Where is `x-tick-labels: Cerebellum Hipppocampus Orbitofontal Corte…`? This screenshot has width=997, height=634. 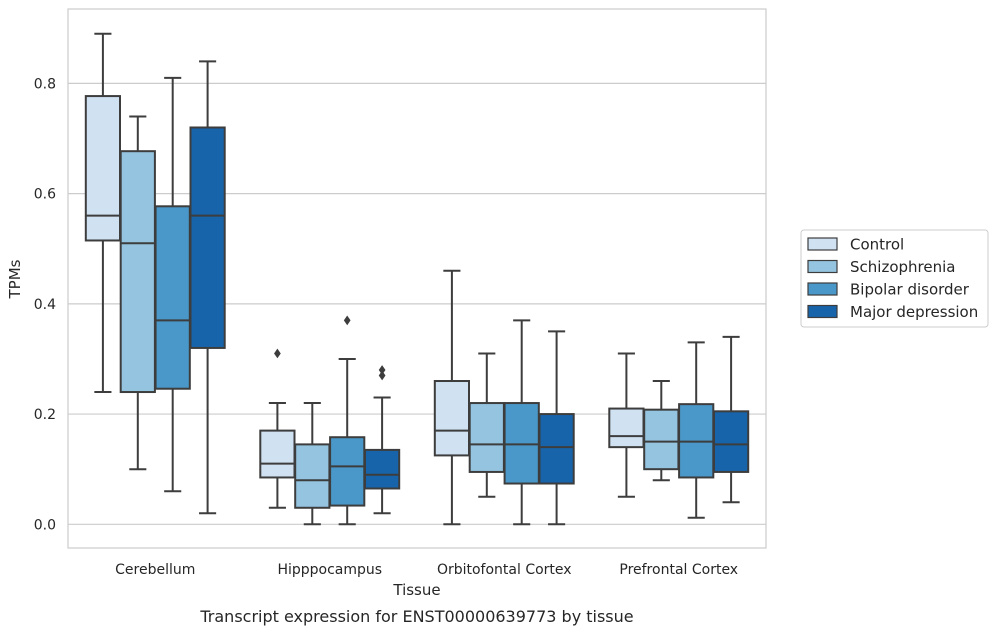
x-tick-labels: Cerebellum Hipppocampus Orbitofontal Corte… is located at coordinates (426, 570).